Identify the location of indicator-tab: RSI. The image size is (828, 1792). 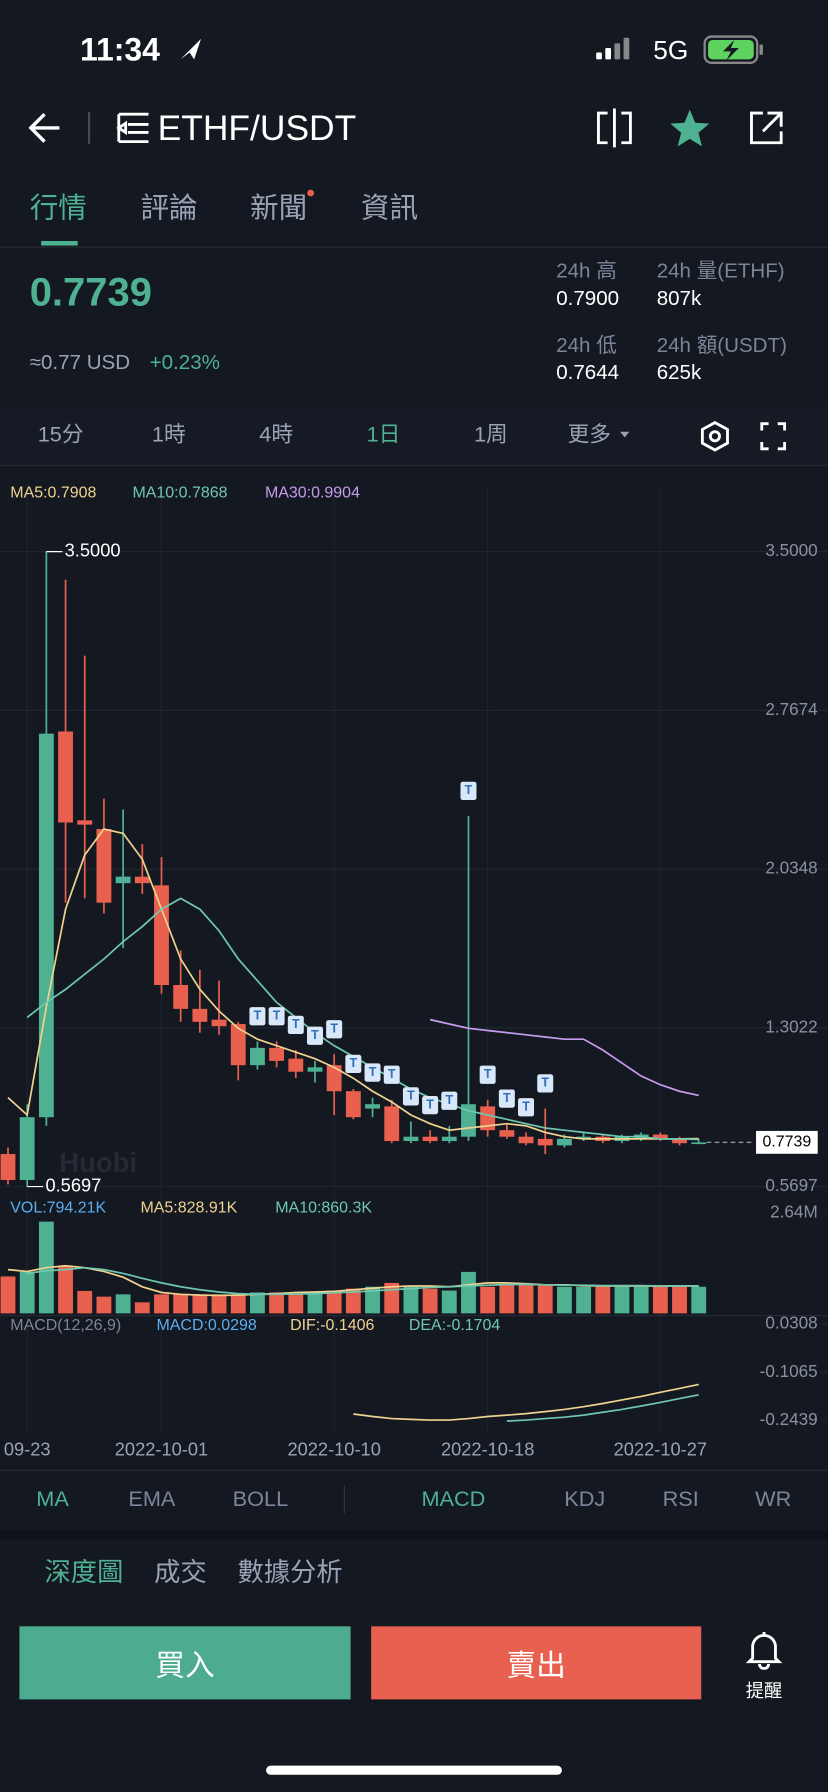
(680, 1499).